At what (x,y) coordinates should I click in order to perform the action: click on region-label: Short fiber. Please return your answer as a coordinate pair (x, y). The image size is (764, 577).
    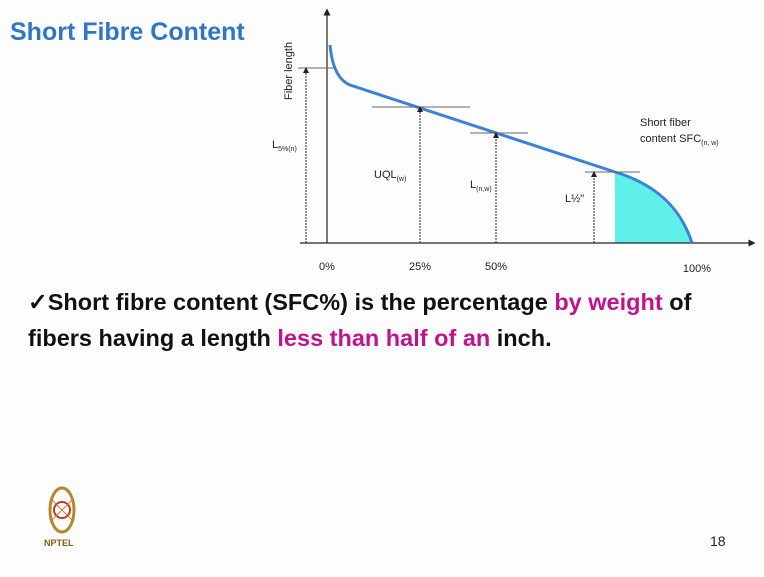
    Looking at the image, I should click on (665, 123).